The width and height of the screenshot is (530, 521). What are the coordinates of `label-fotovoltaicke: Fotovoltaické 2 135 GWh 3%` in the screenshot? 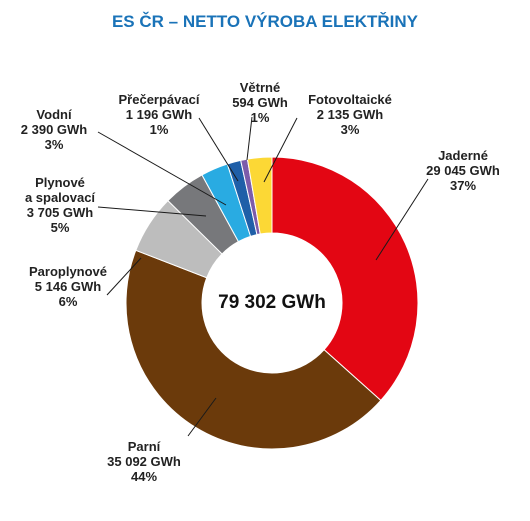 It's located at (350, 114).